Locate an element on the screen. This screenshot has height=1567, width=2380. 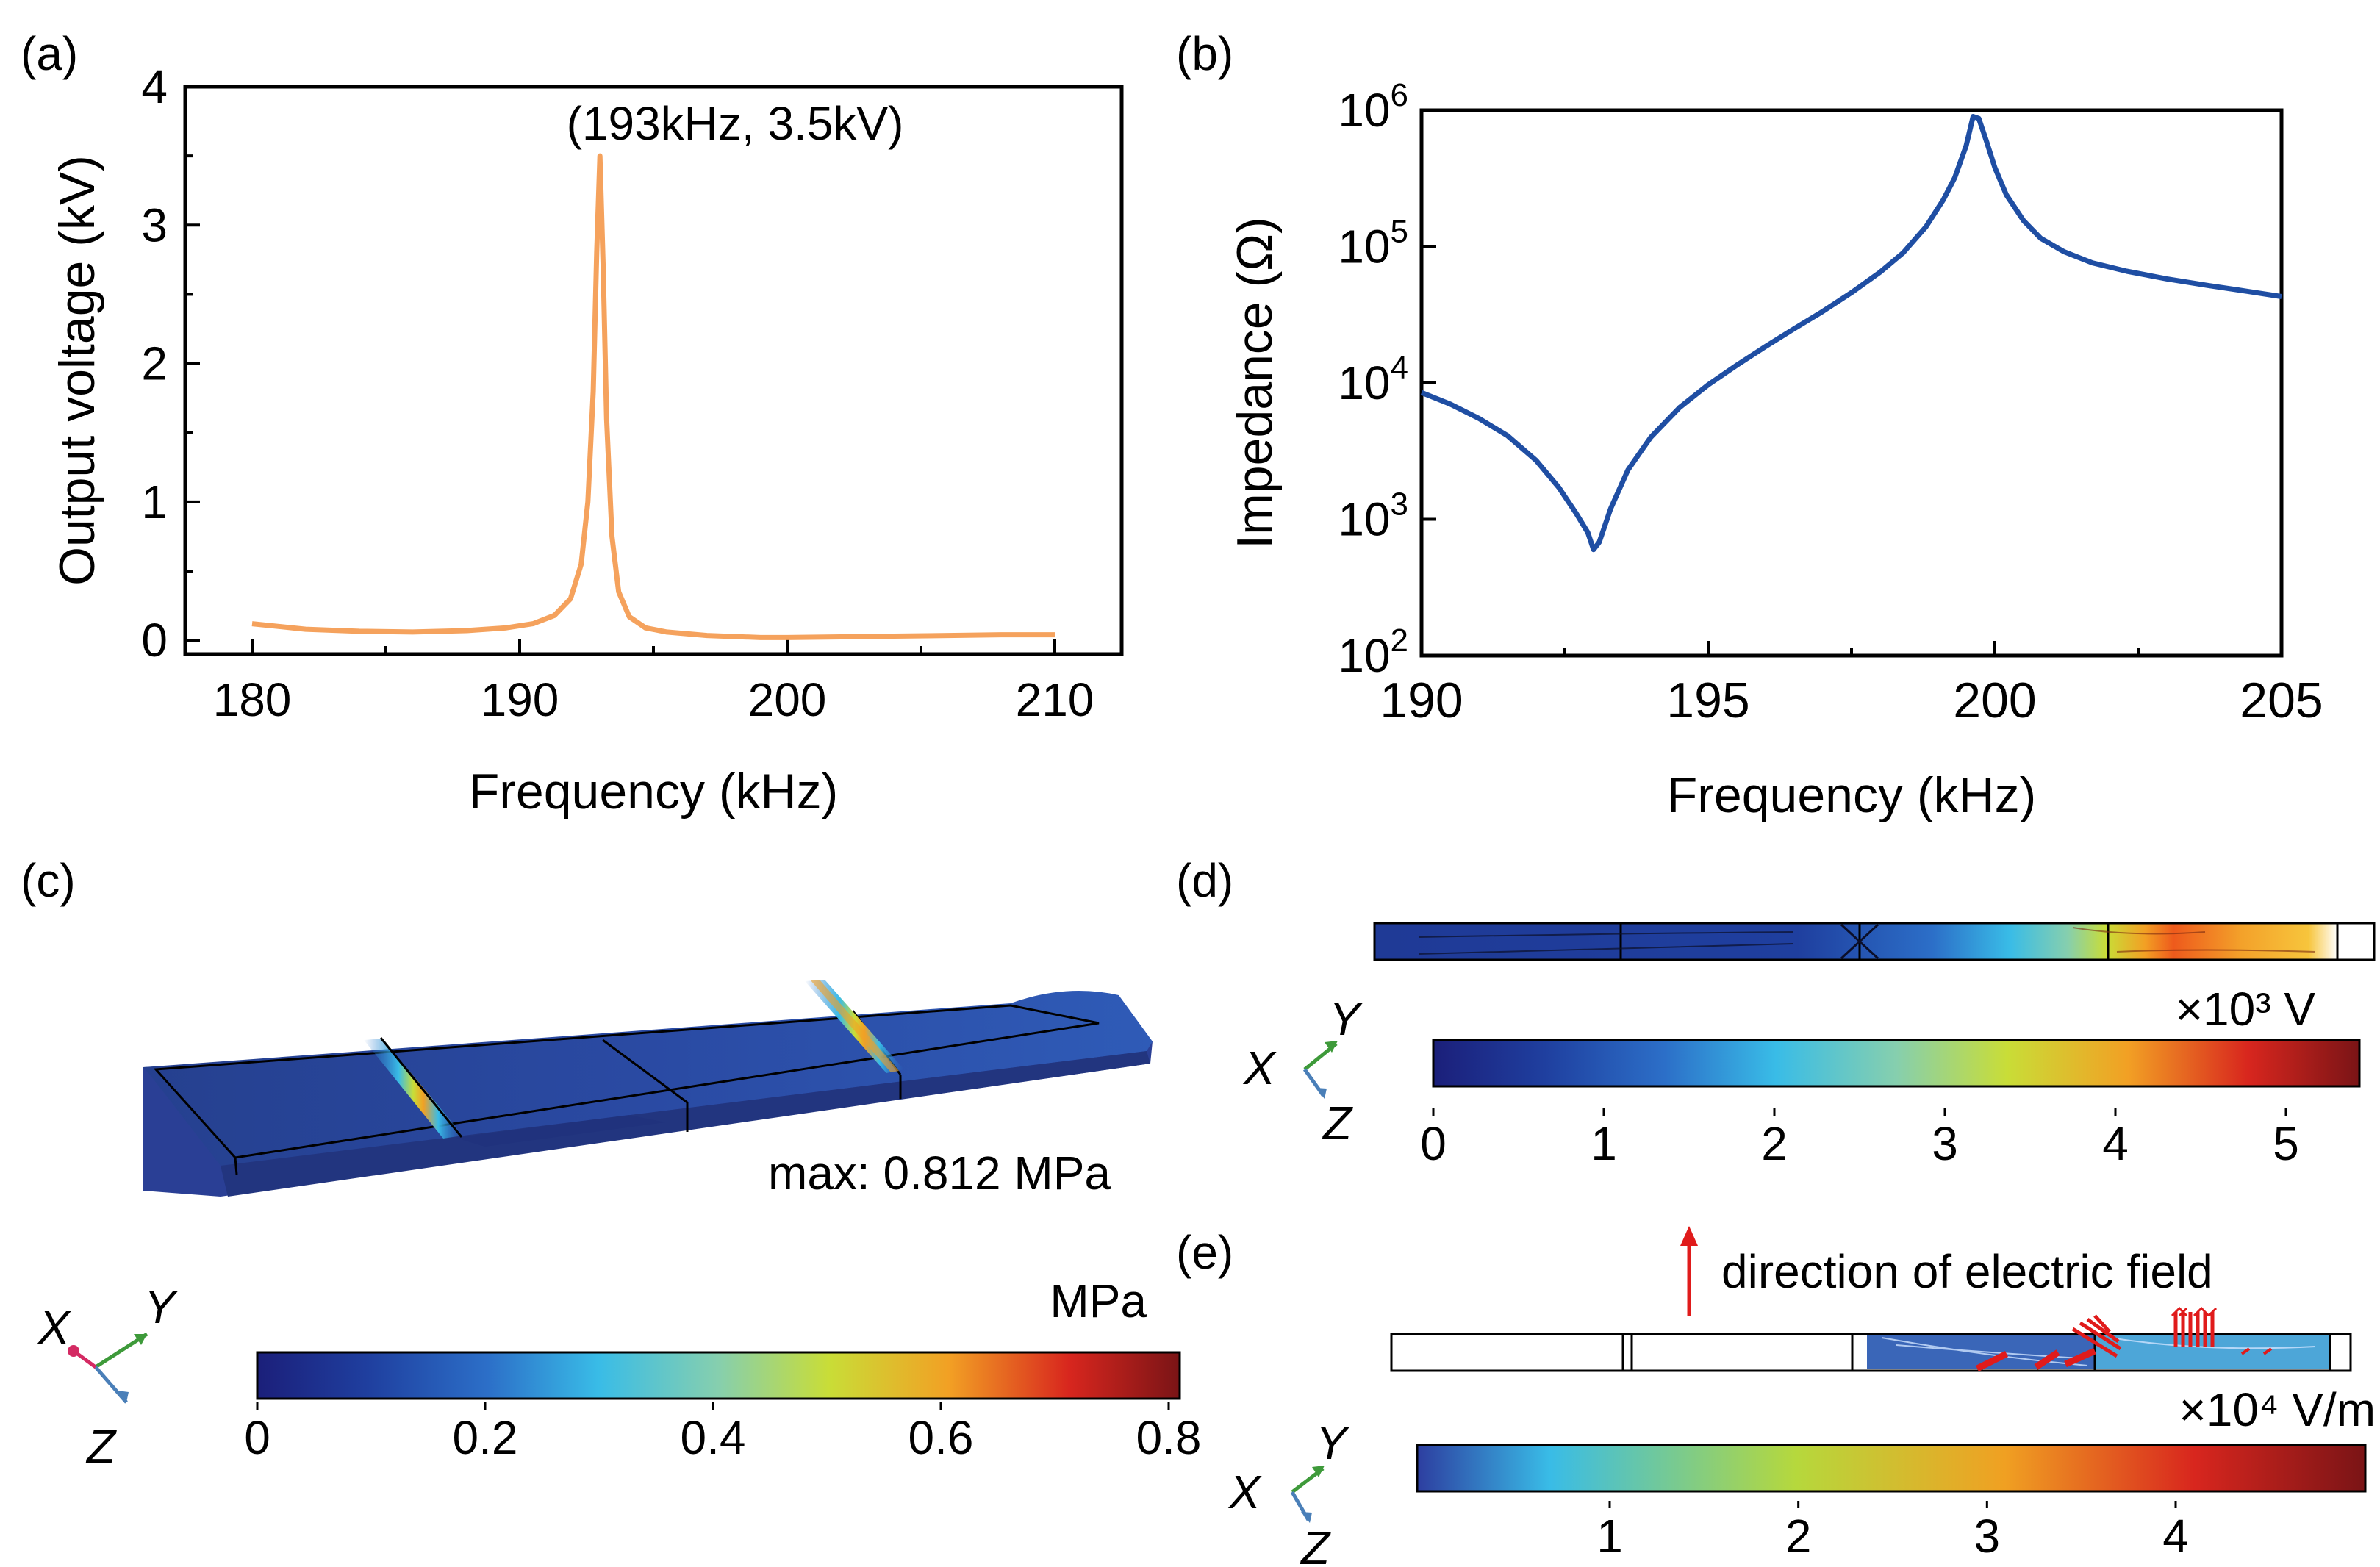
panel-b-x-tick-label: 190 is located at coordinates (1421, 700).